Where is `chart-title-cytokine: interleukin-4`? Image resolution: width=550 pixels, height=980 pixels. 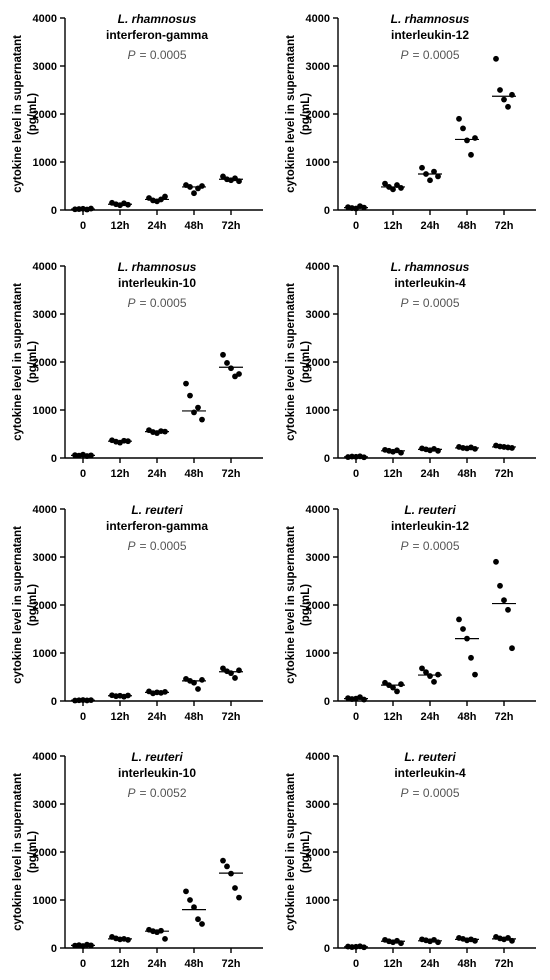 chart-title-cytokine: interleukin-4 is located at coordinates (430, 773).